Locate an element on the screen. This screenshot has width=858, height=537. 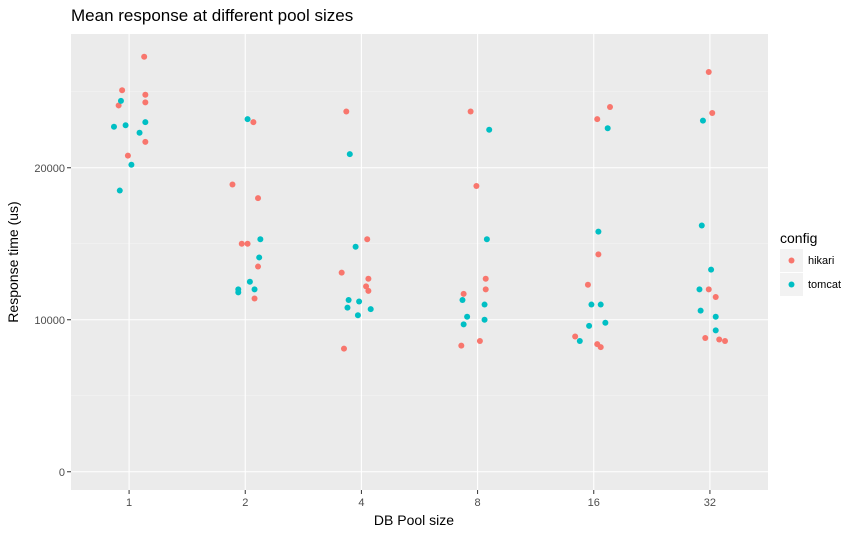
y-tick-label: 20000 is located at coordinates (49, 169).